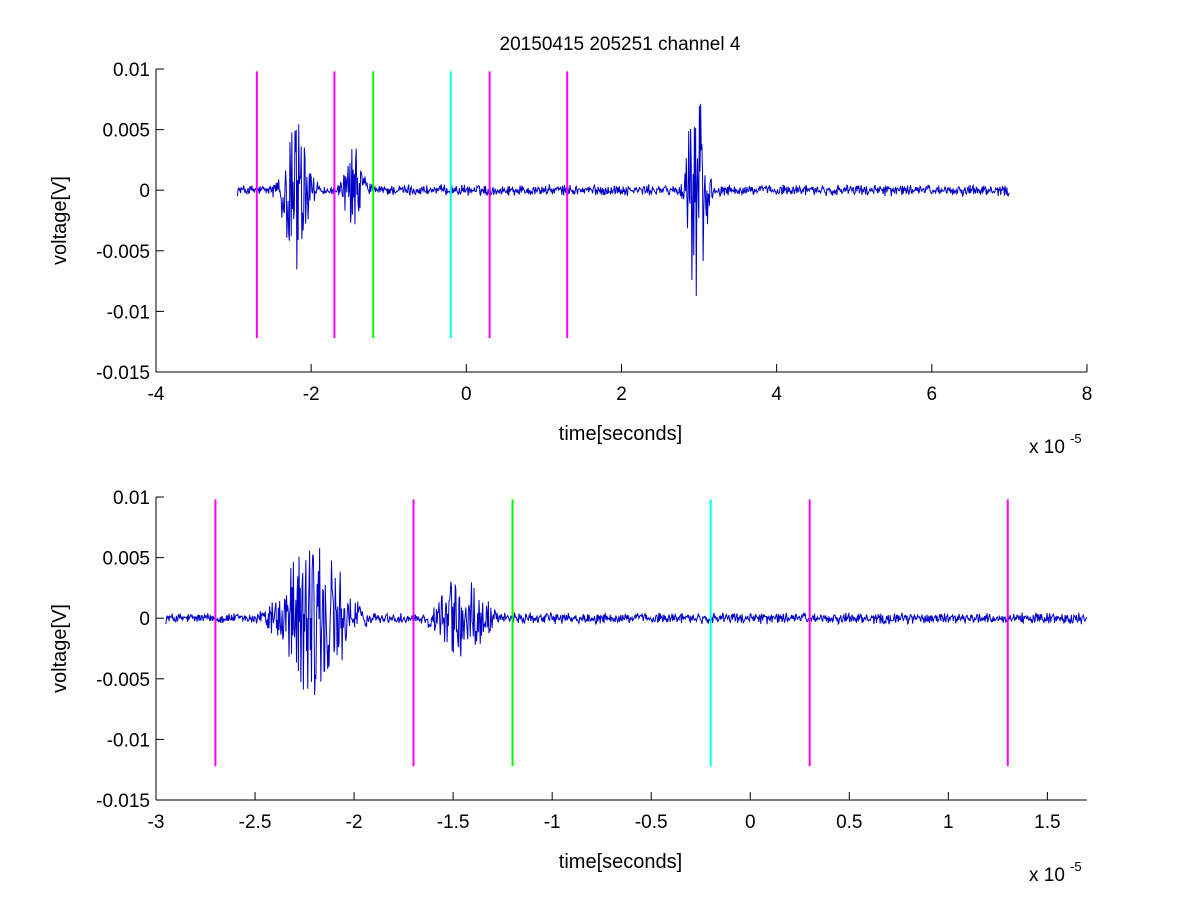 The image size is (1200, 901). Describe the element at coordinates (156, 822) in the screenshot. I see `x-tick-label: -3` at that location.